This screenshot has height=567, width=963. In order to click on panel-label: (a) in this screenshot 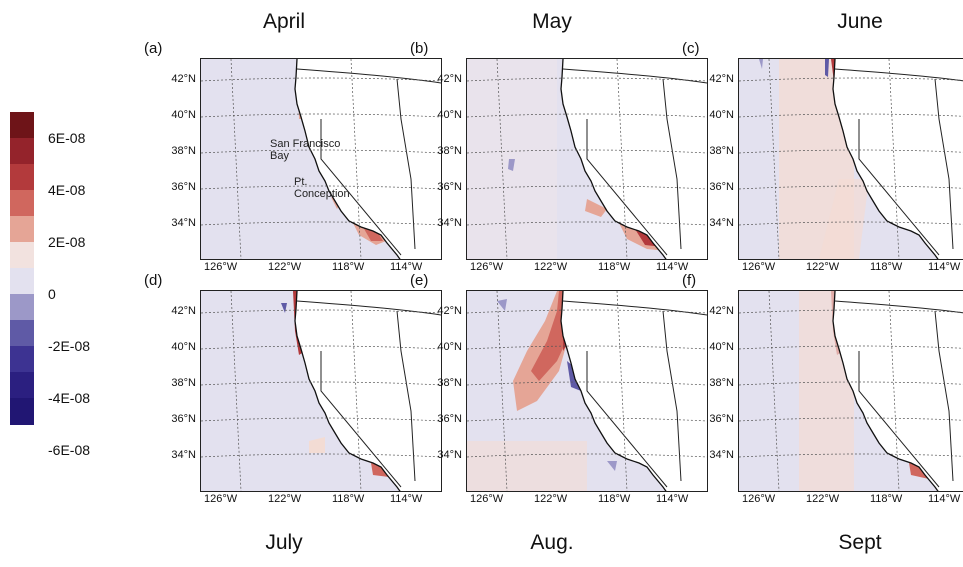, I will do `click(153, 48)`.